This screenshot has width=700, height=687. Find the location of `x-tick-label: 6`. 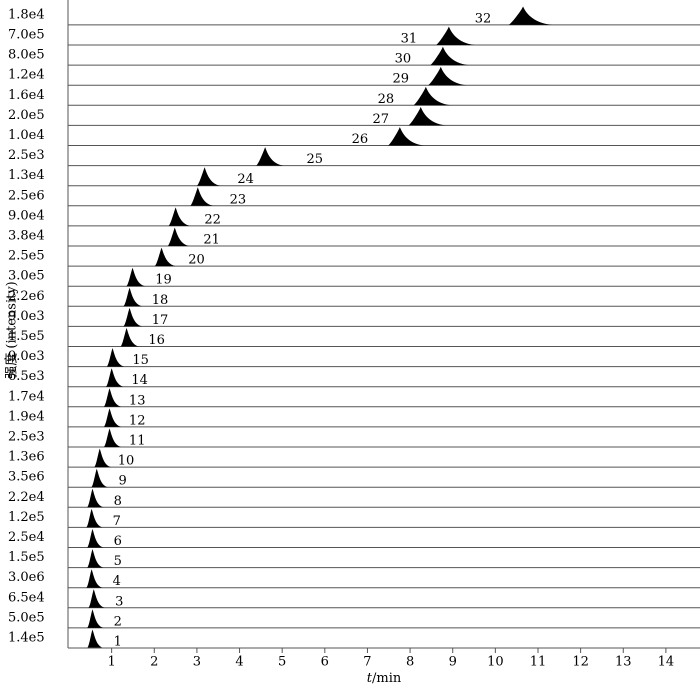

x-tick-label: 6 is located at coordinates (325, 662).